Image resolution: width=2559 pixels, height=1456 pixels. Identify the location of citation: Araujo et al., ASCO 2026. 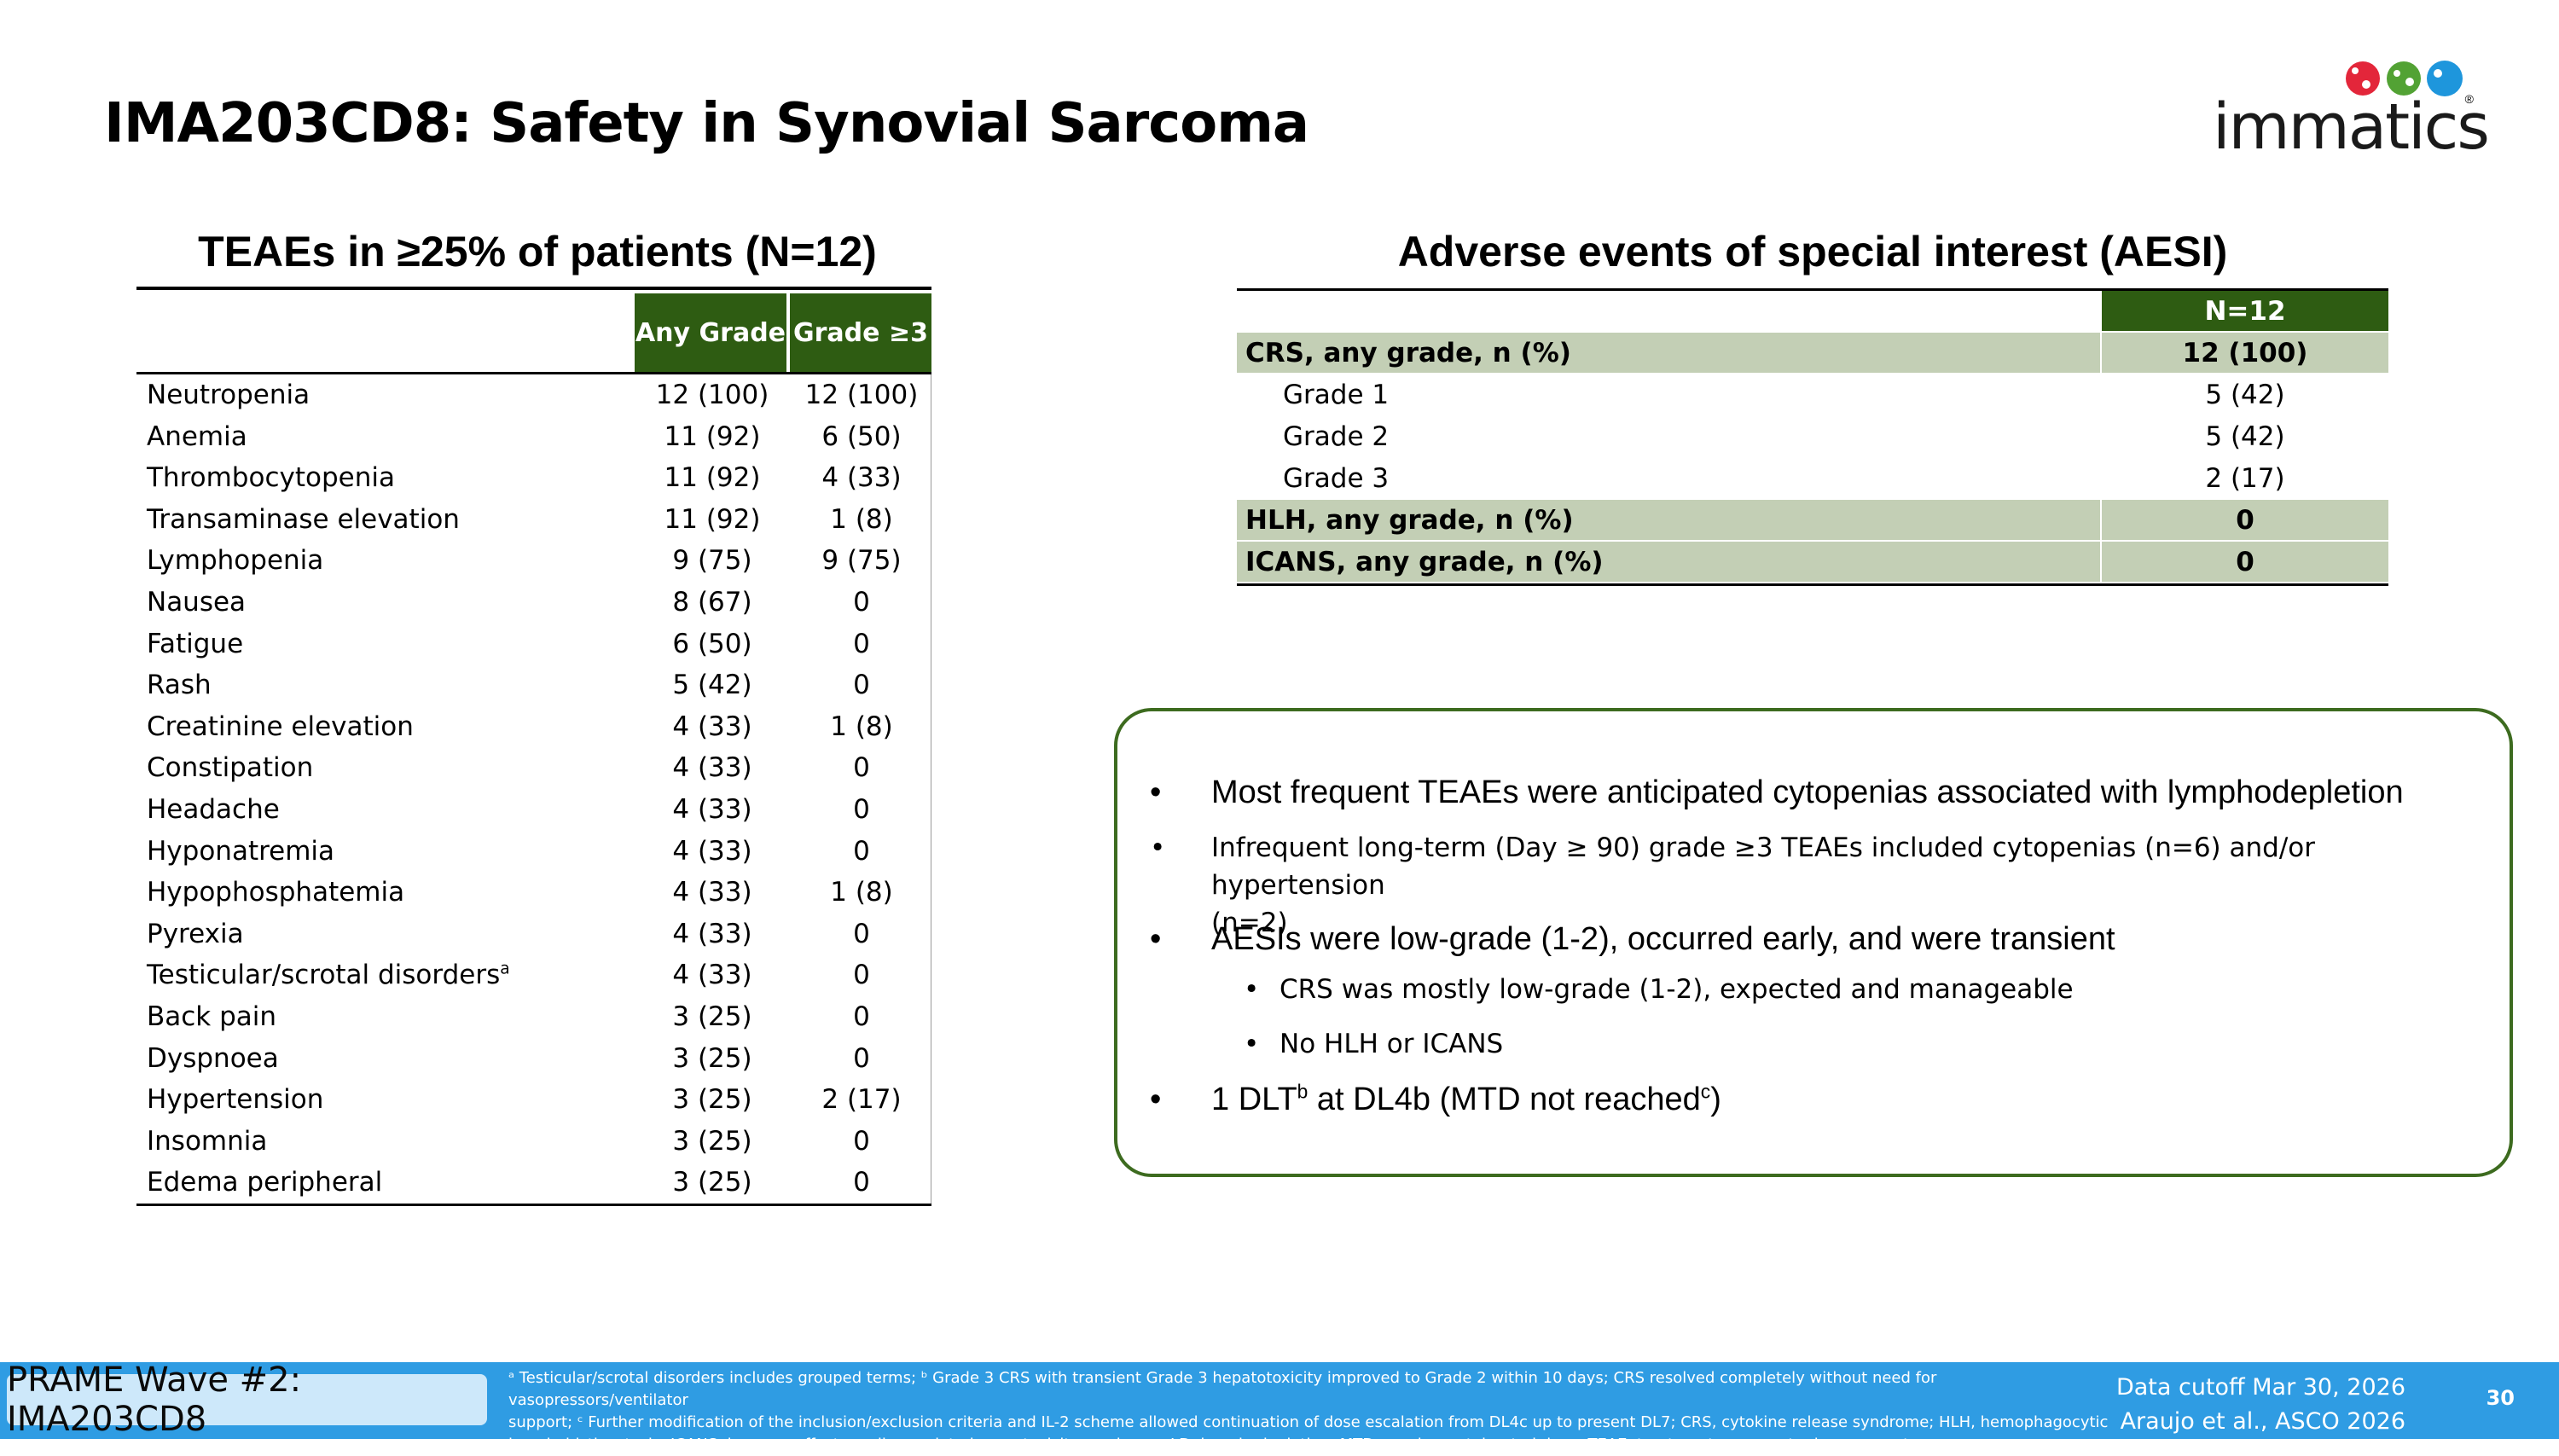
(2262, 1421).